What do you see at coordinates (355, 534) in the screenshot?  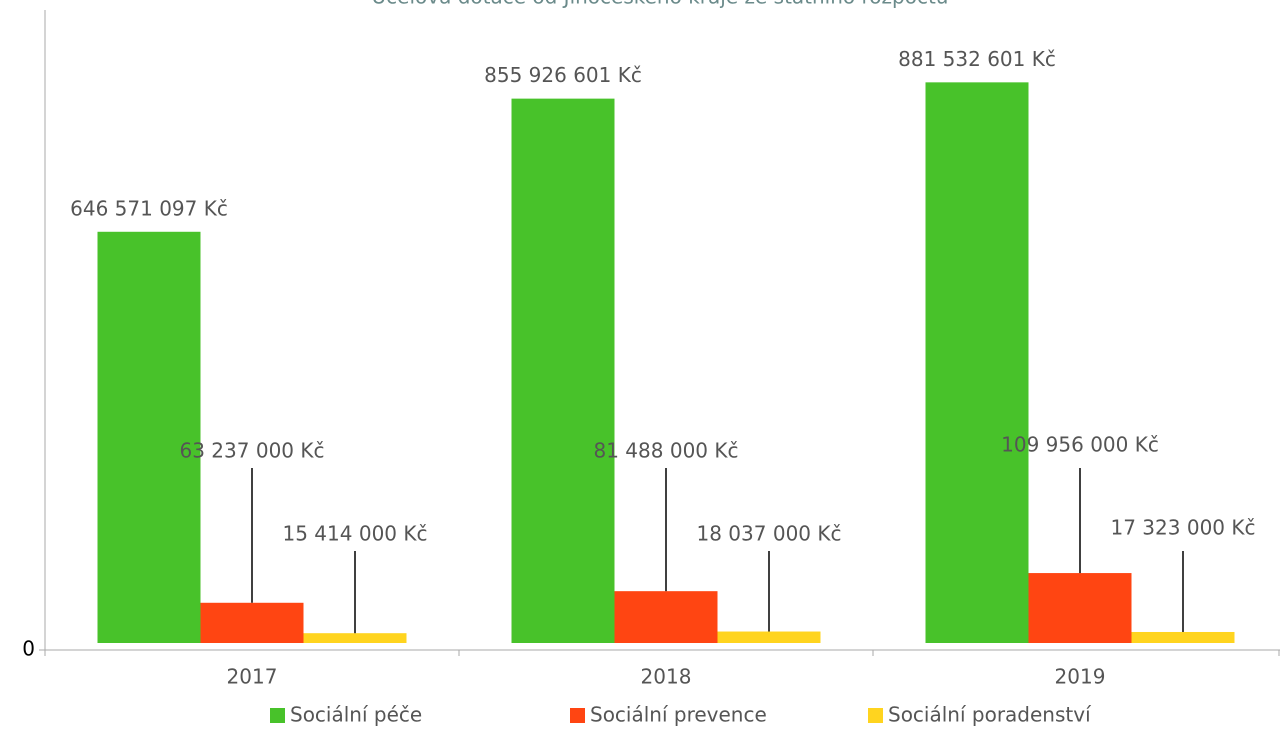 I see `data-label: 15 414 000 Kč` at bounding box center [355, 534].